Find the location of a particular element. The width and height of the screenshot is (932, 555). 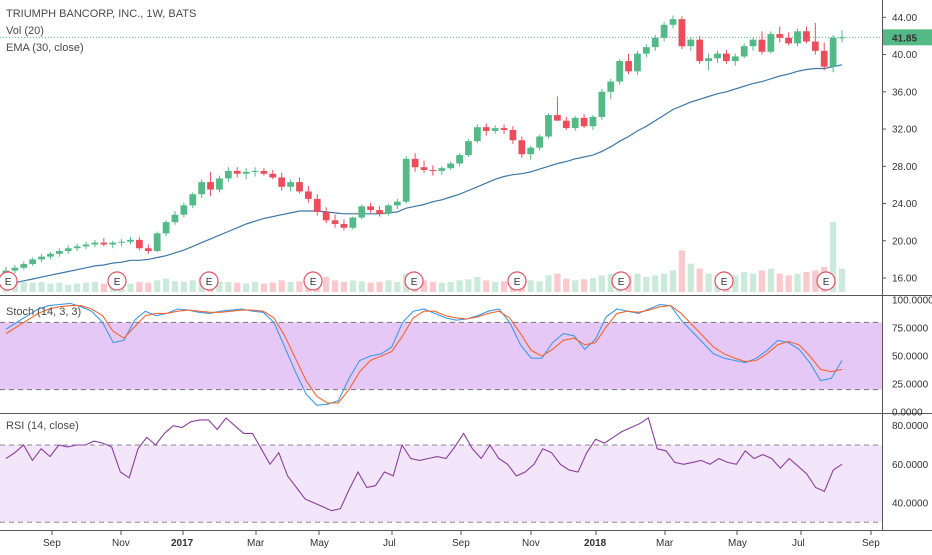

price-tick-label: 16.00 is located at coordinates (904, 279).